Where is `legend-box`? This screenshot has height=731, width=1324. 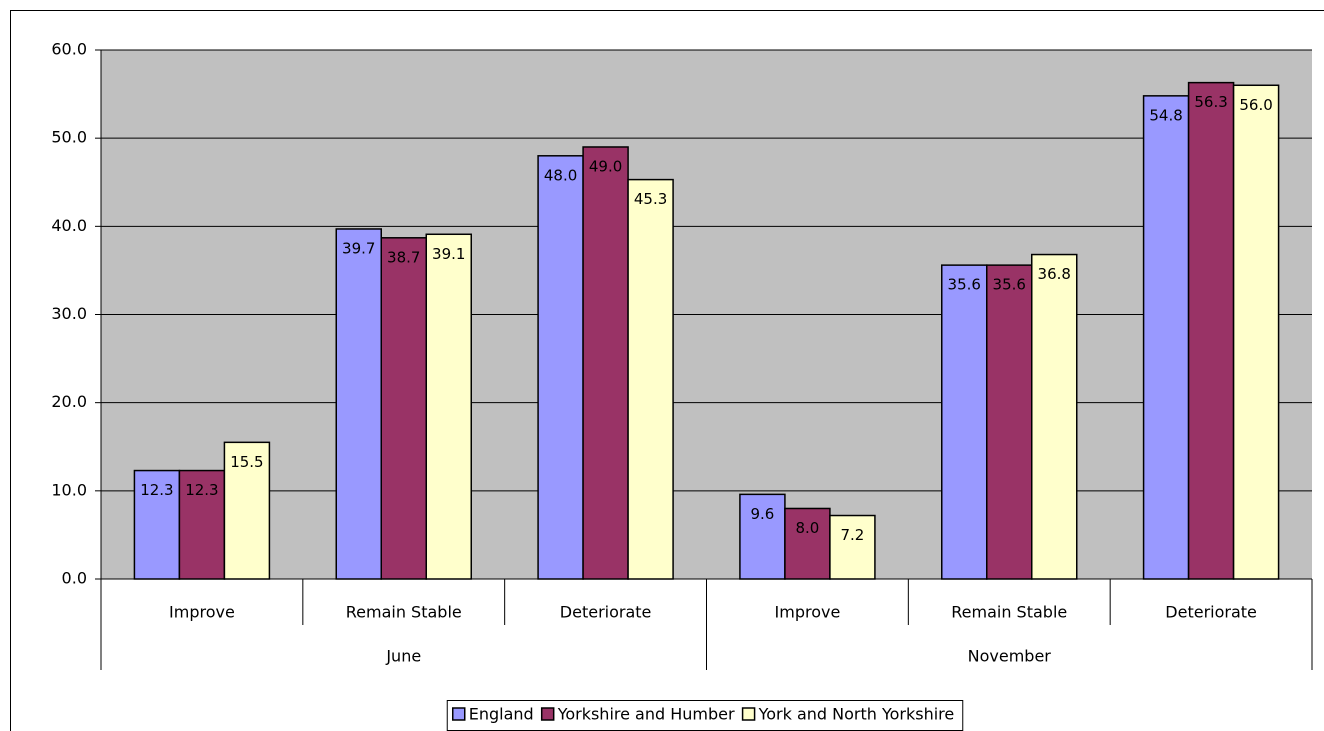 legend-box is located at coordinates (705, 715).